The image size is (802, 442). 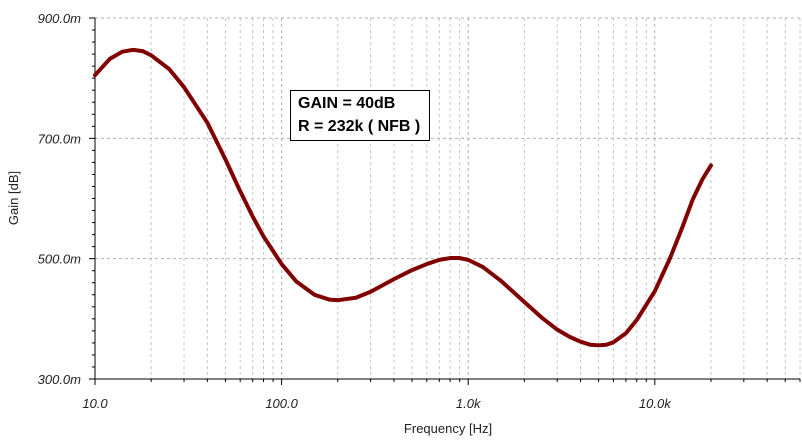 What do you see at coordinates (655, 403) in the screenshot?
I see `x-tick-label: 10.0k` at bounding box center [655, 403].